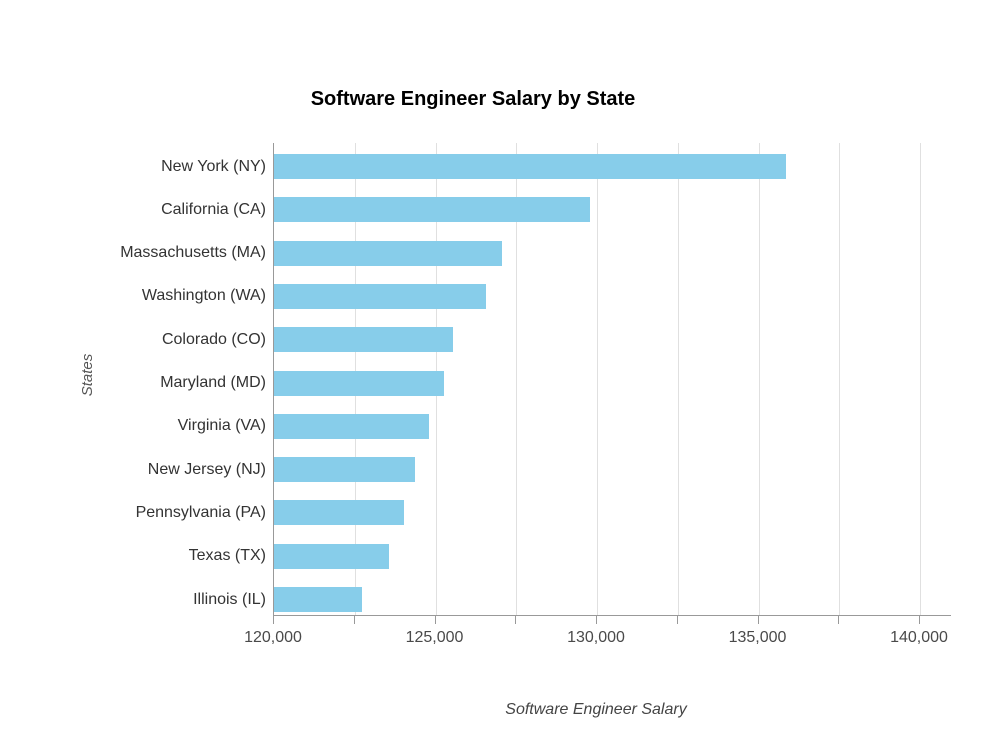 The height and width of the screenshot is (746, 1000). I want to click on category-label: Maryland (MD), so click(213, 382).